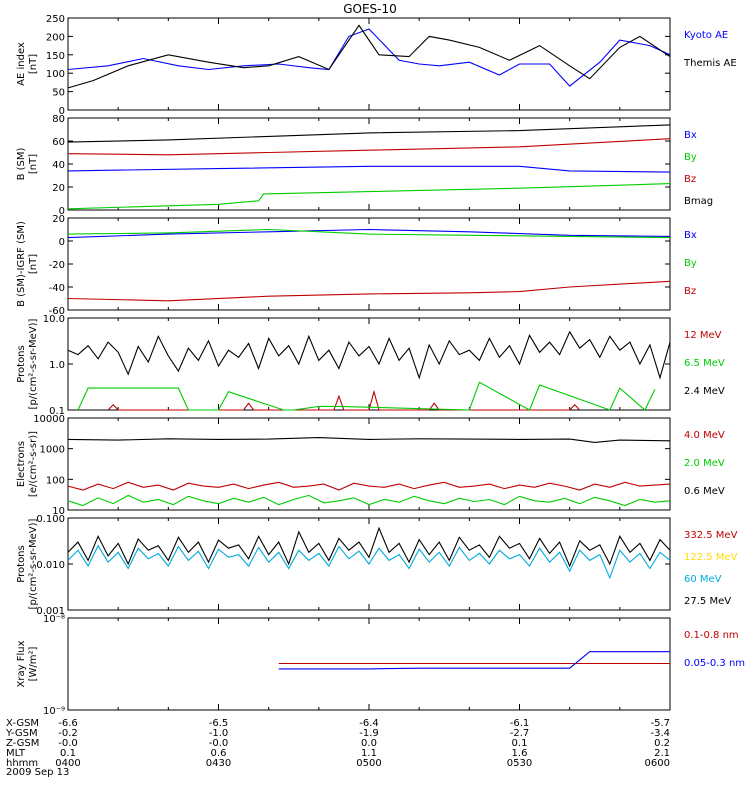 The width and height of the screenshot is (750, 800). I want to click on y-tick-label: 10.0, so click(54, 319).